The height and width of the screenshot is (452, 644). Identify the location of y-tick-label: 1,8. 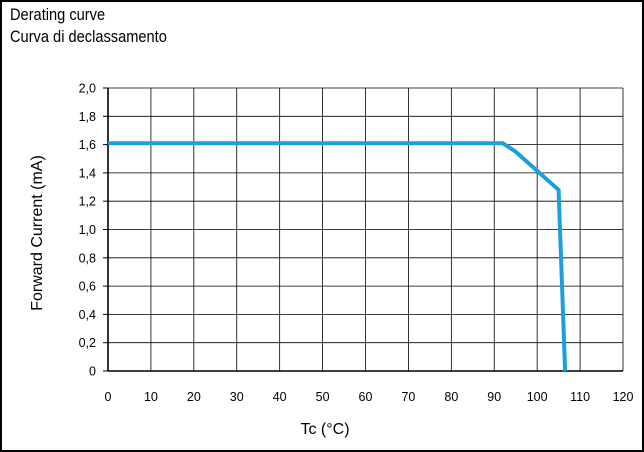
(87, 117).